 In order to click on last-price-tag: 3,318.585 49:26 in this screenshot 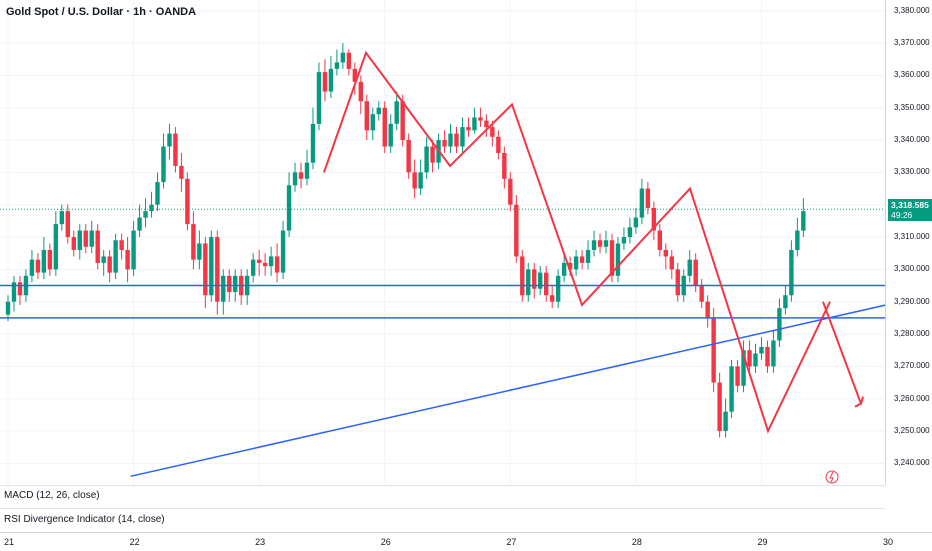, I will do `click(910, 210)`.